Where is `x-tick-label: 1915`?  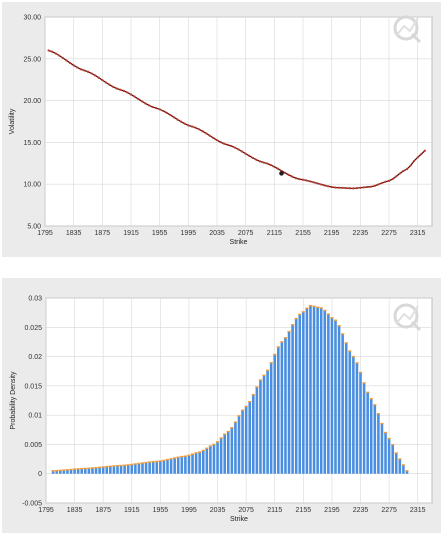 x-tick-label: 1915 is located at coordinates (132, 510).